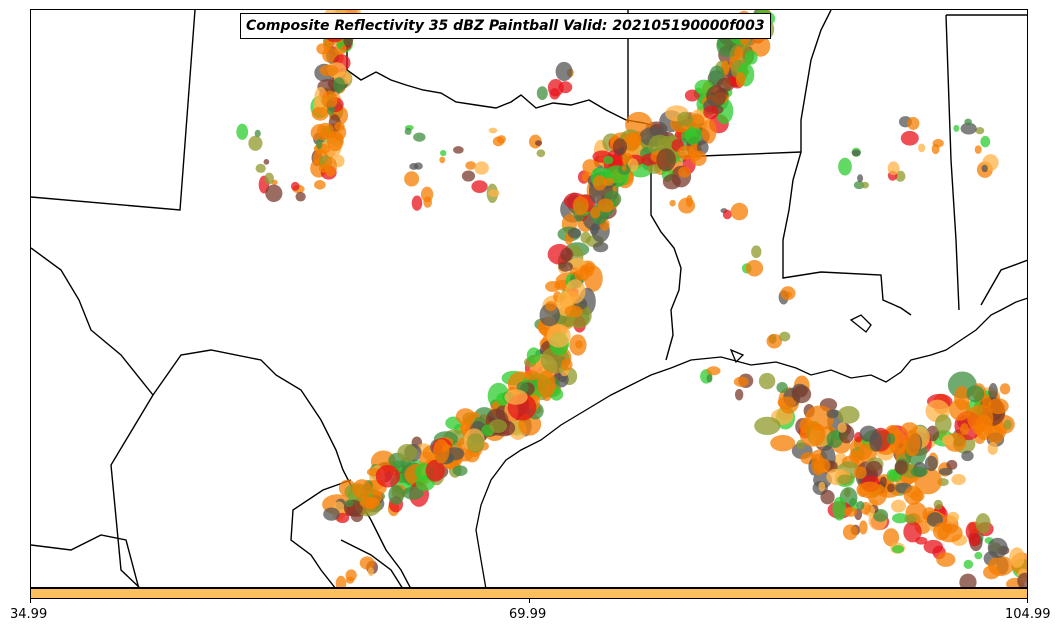 This screenshot has height=633, width=1062. Describe the element at coordinates (952, 162) in the screenshot. I see `border-ms-al` at that location.